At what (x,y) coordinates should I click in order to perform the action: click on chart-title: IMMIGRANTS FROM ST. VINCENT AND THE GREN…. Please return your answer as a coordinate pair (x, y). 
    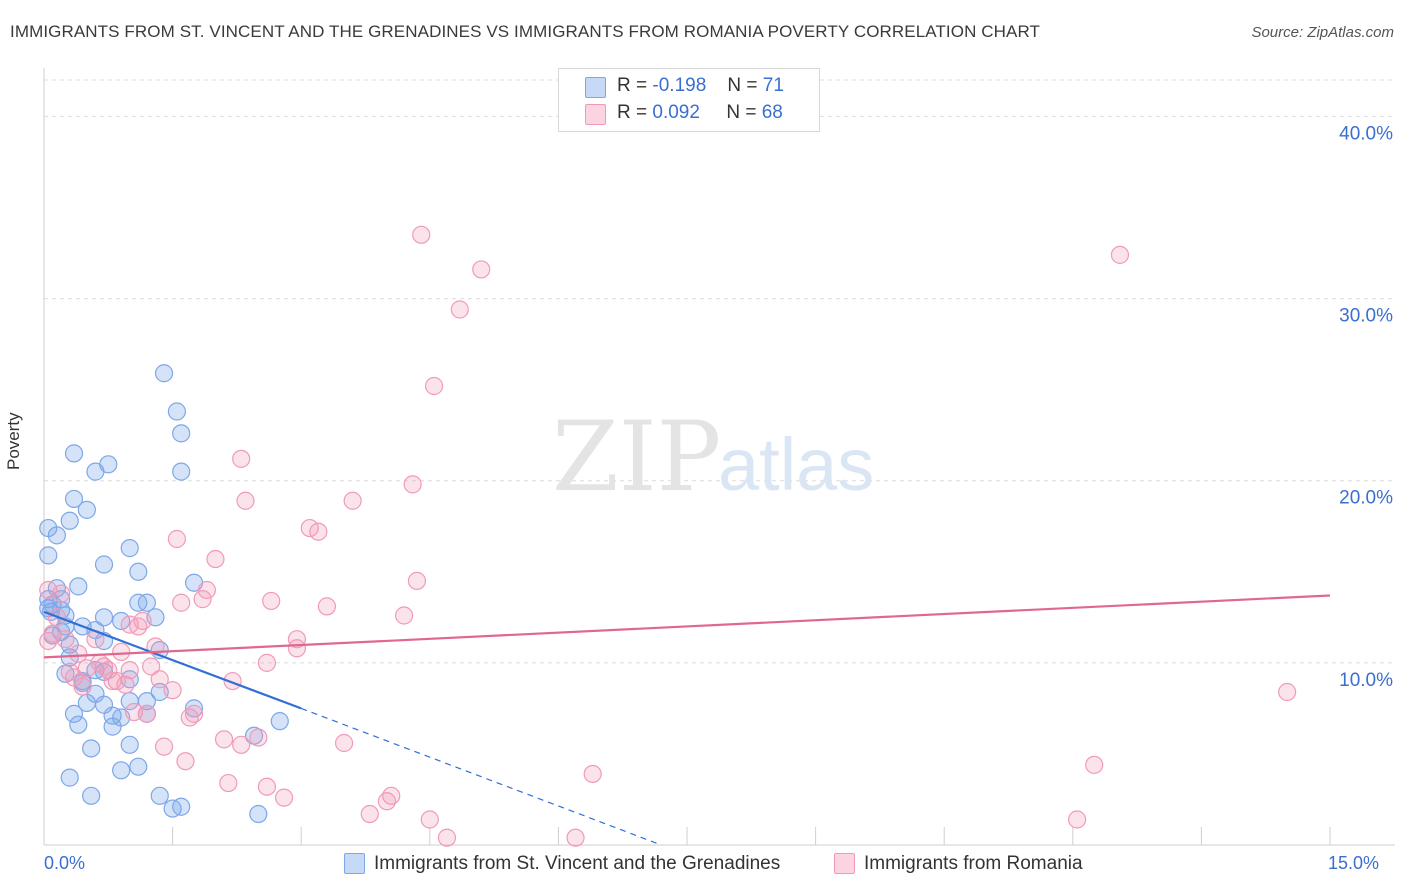
    Looking at the image, I should click on (525, 31).